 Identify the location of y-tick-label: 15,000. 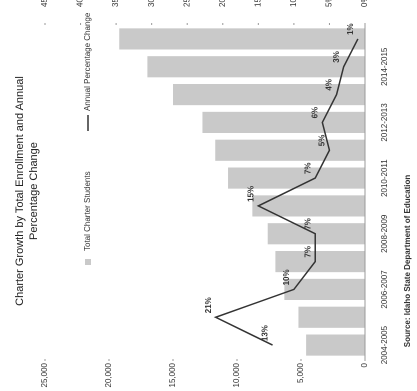
(172, 374).